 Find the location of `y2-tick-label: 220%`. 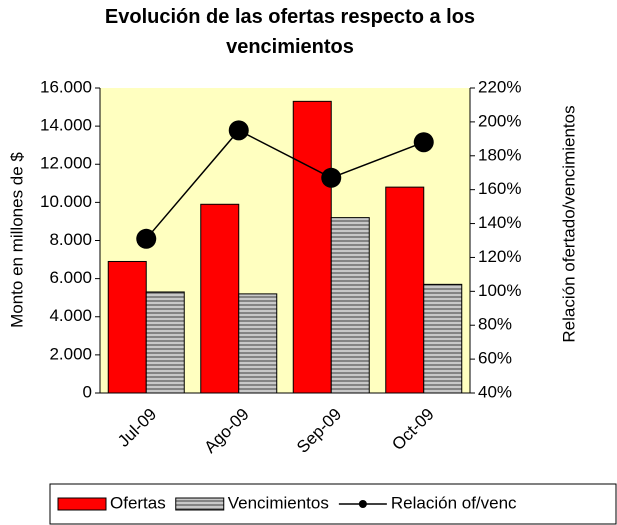

y2-tick-label: 220% is located at coordinates (499, 86).